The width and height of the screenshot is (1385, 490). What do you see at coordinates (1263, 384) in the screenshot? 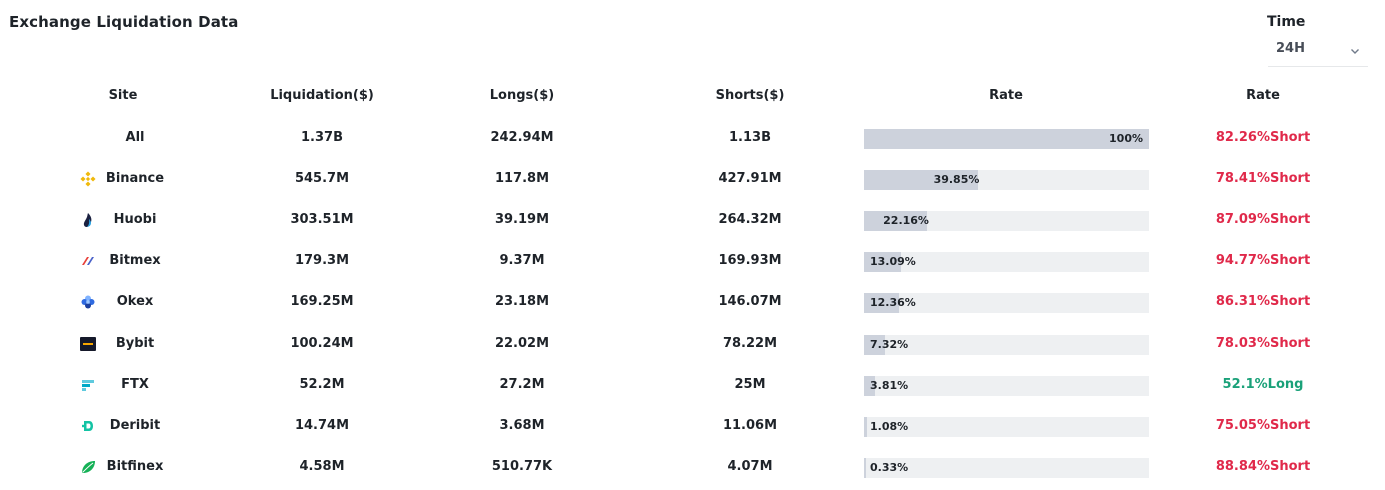
I see `rate-text: 52.1%Long` at bounding box center [1263, 384].